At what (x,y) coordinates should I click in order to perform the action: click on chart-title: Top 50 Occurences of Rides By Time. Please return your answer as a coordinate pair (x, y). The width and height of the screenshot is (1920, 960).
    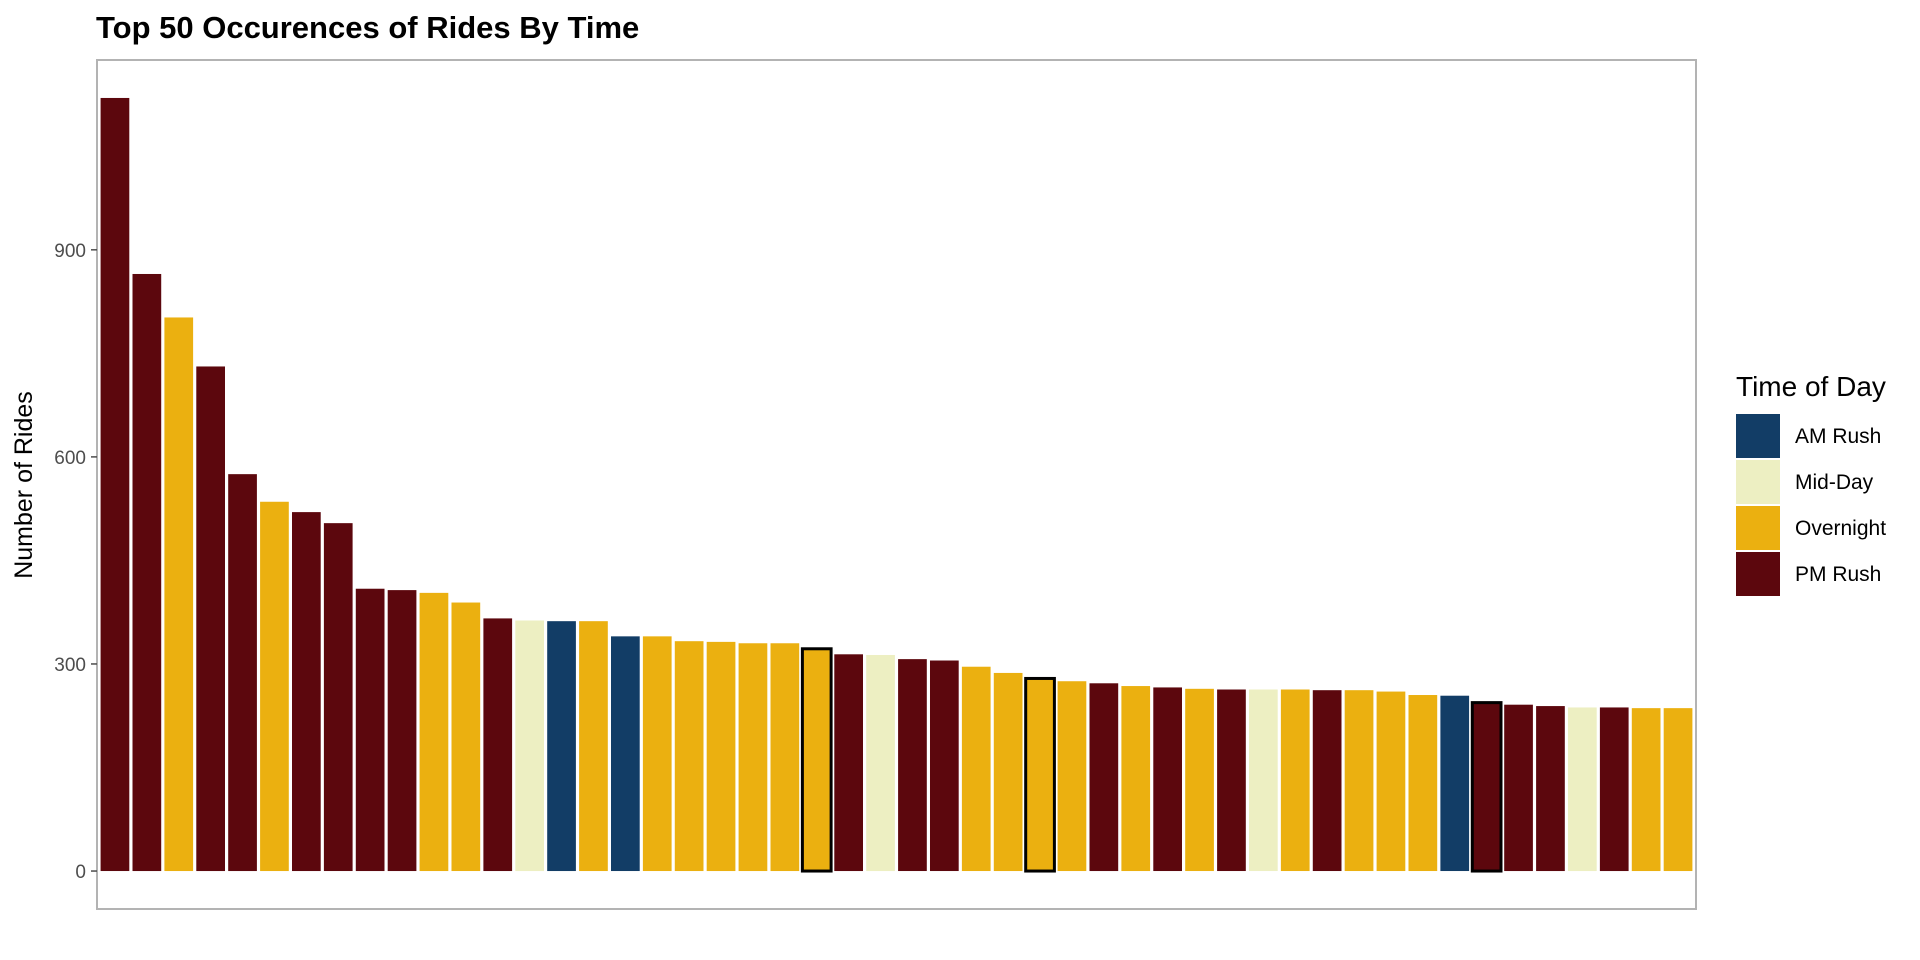
    Looking at the image, I should click on (367, 27).